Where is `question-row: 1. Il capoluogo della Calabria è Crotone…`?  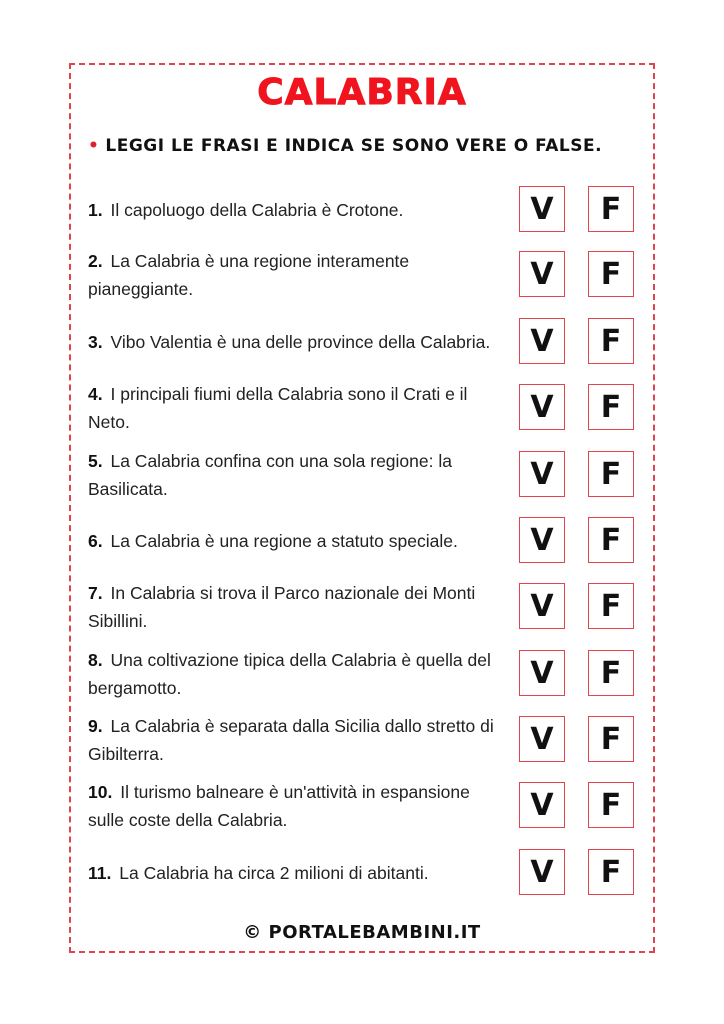
question-row: 1. Il capoluogo della Calabria è Crotone… is located at coordinates (388, 210).